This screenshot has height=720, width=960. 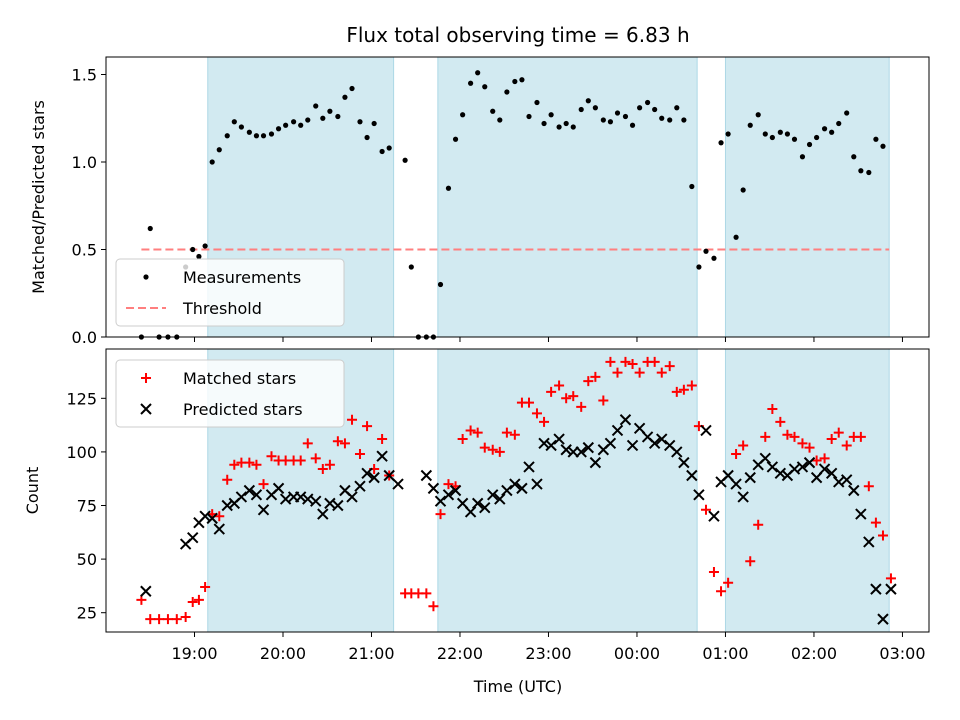 I want to click on y-tick-label: 1.5, so click(x=84, y=75).